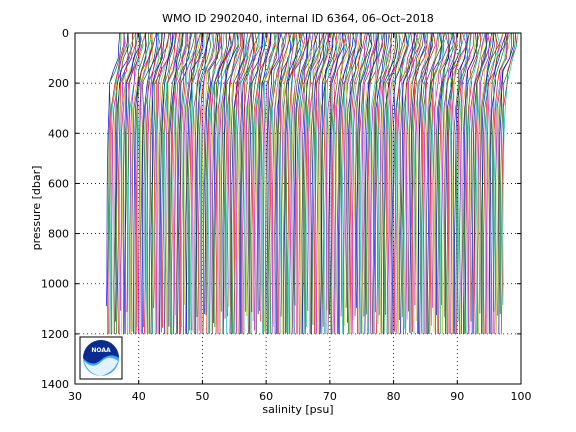  What do you see at coordinates (101, 350) in the screenshot?
I see `svg-text: NOAA` at bounding box center [101, 350].